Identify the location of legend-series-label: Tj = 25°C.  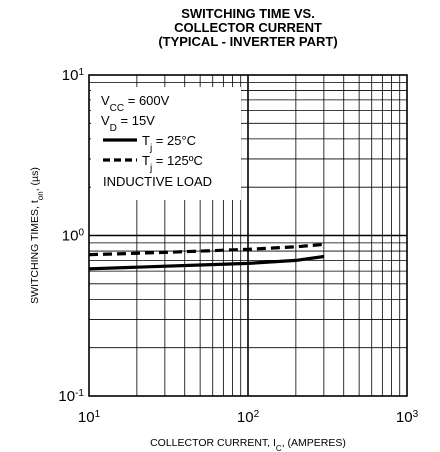
(169, 143).